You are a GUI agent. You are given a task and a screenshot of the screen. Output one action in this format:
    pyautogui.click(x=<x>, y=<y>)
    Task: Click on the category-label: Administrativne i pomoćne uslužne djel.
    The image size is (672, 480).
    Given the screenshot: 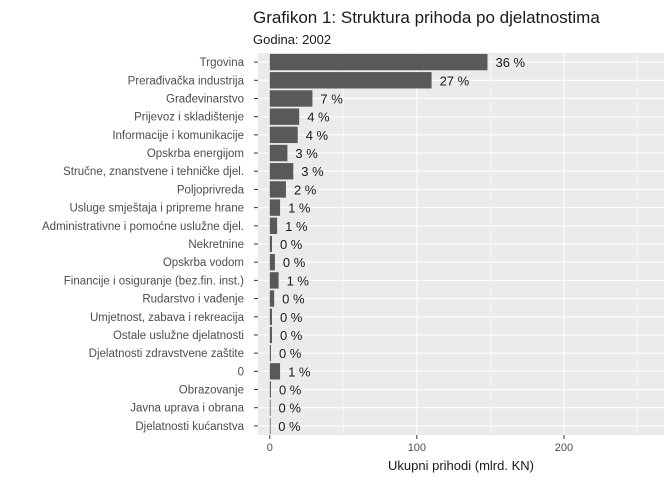 What is the action you would take?
    pyautogui.click(x=143, y=227)
    